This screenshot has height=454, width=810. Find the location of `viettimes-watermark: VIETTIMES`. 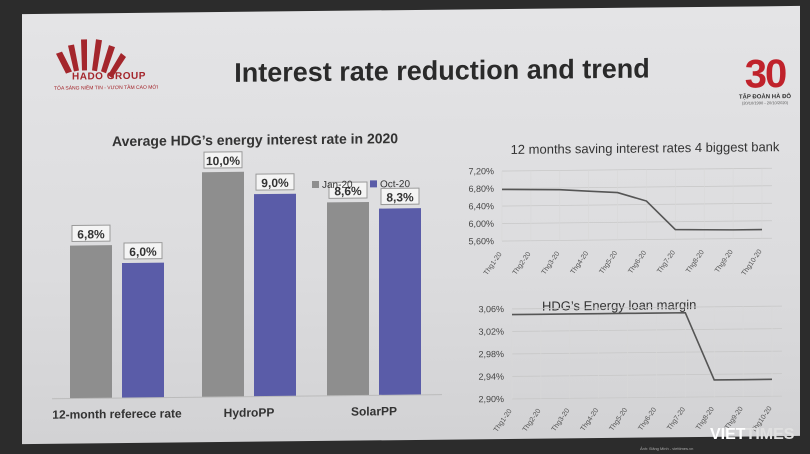

viettimes-watermark: VIETTIMES is located at coordinates (752, 435).